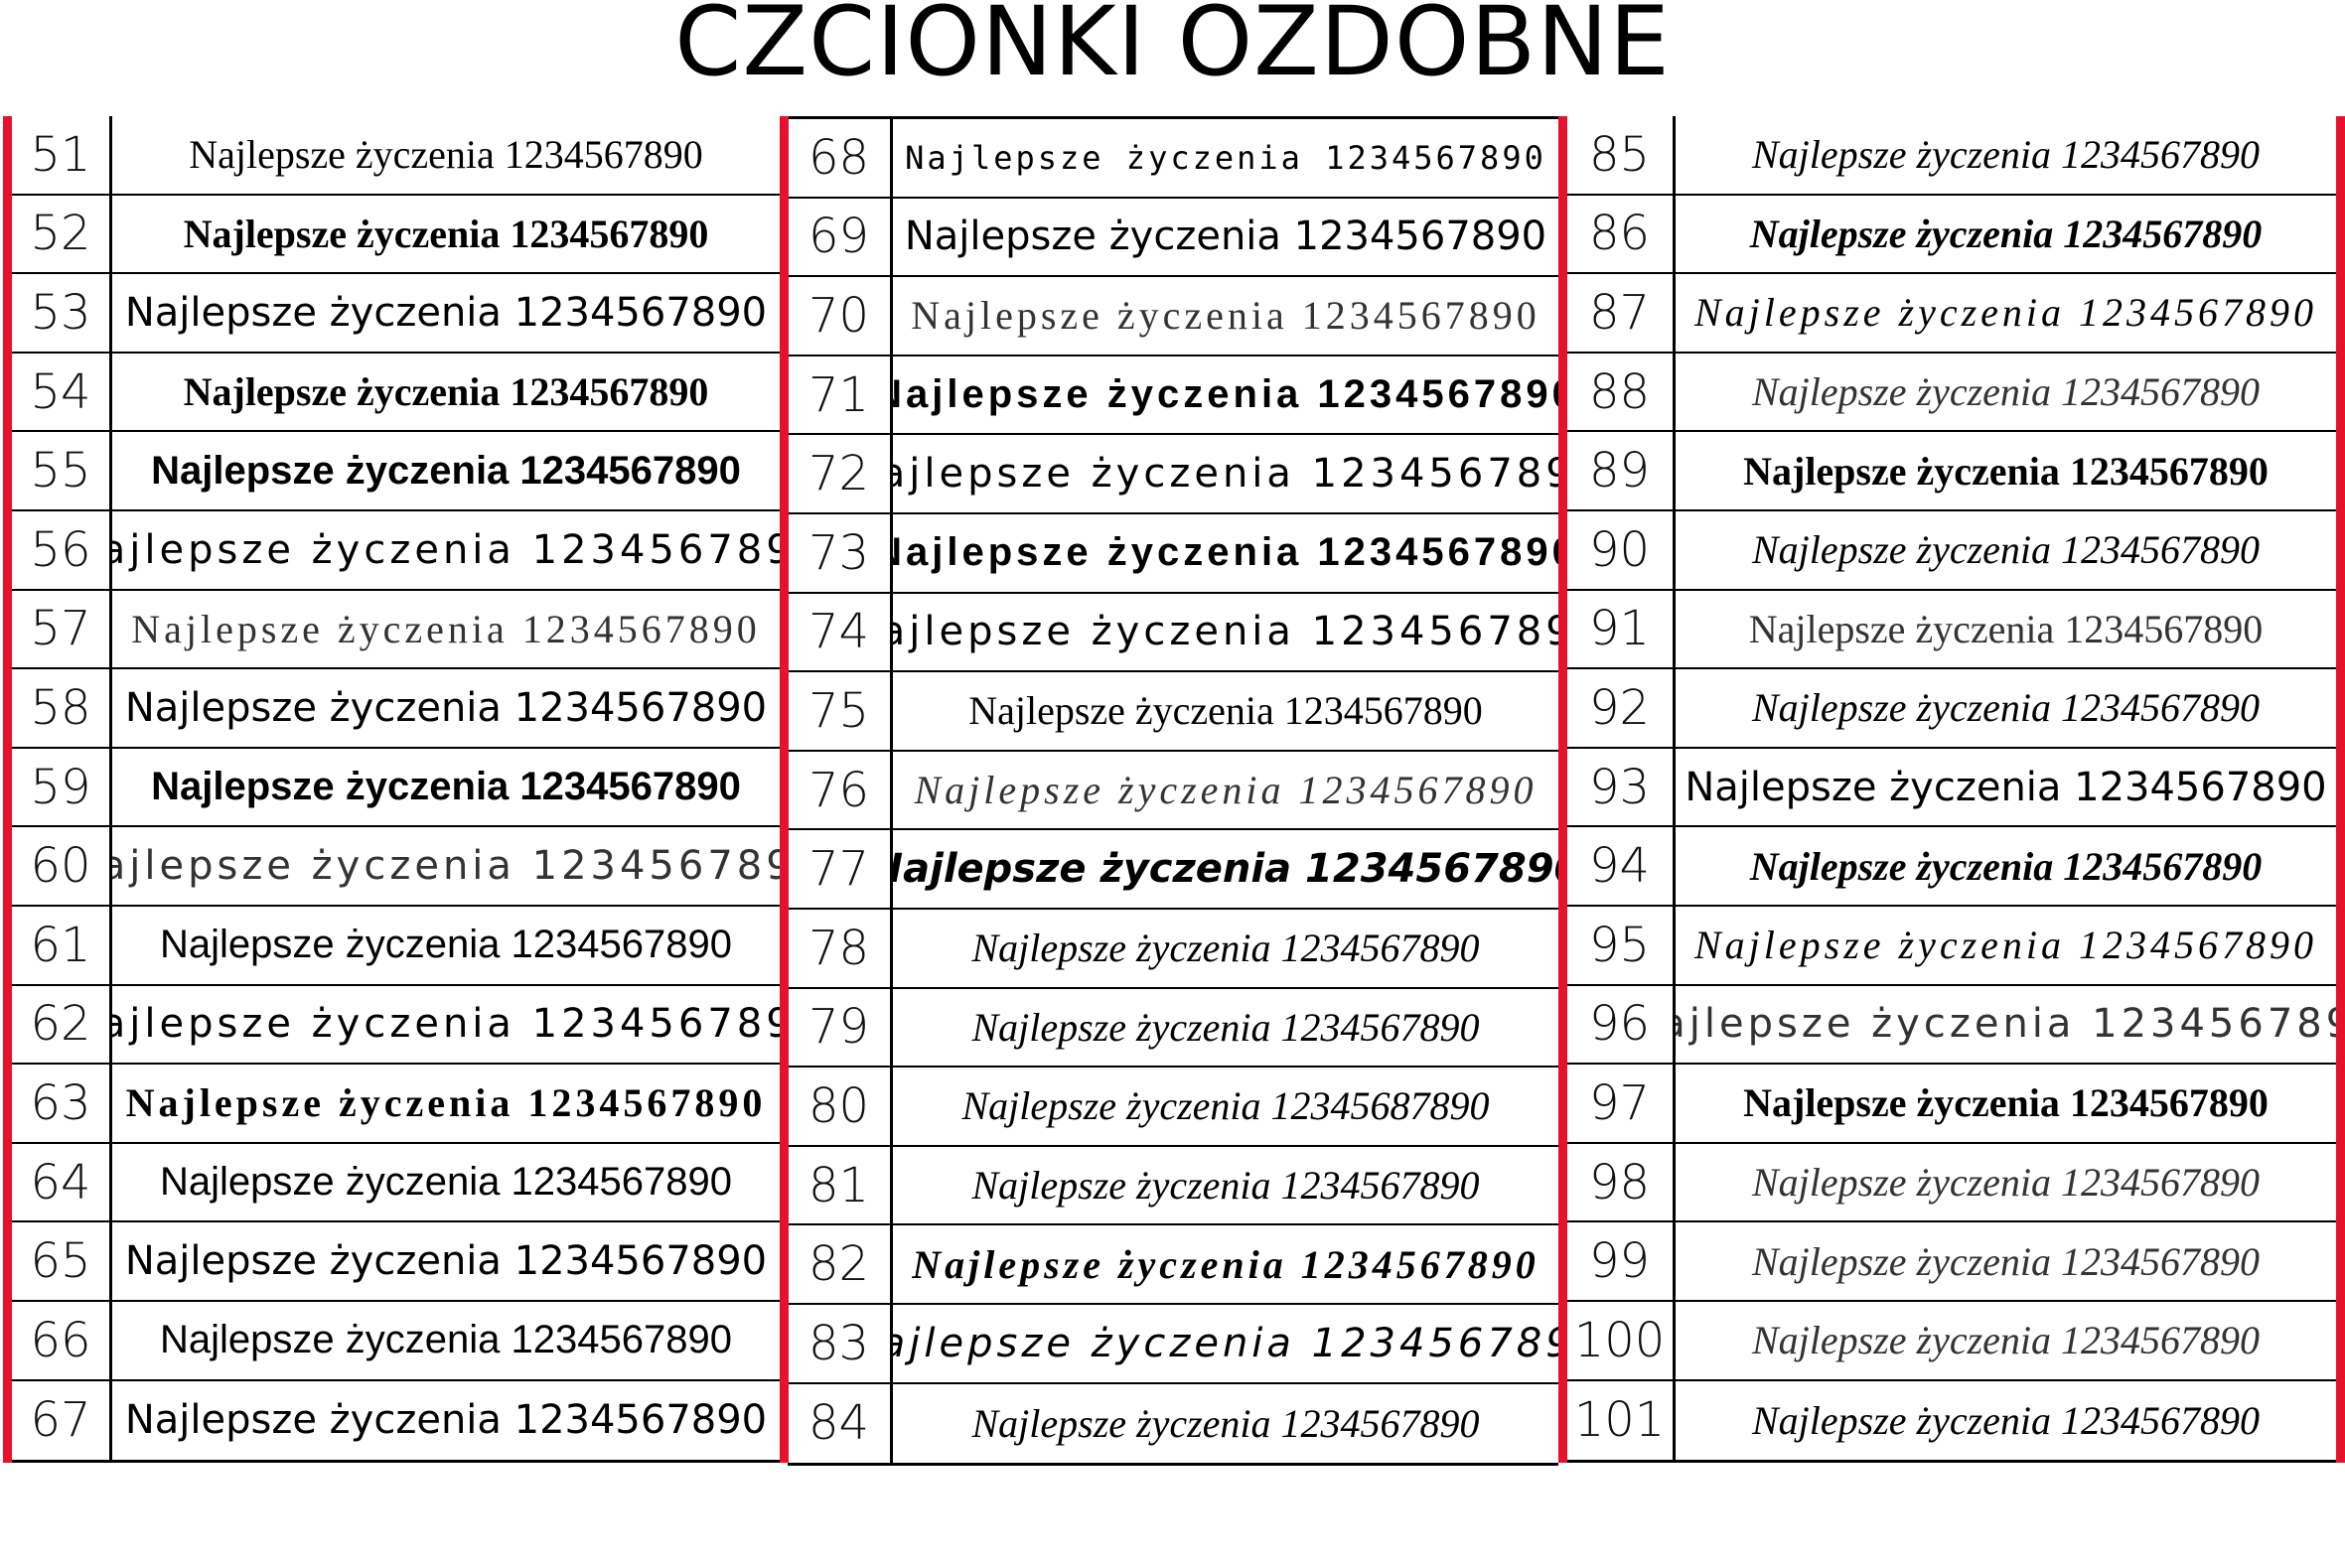 The image size is (2345, 1568). Describe the element at coordinates (62, 1103) in the screenshot. I see `font-number: 63` at that location.